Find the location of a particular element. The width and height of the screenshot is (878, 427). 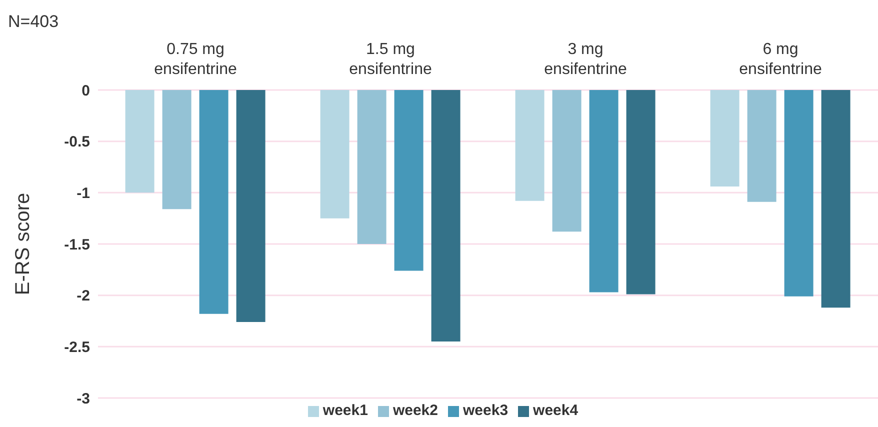

legend-label: week3 is located at coordinates (485, 410).